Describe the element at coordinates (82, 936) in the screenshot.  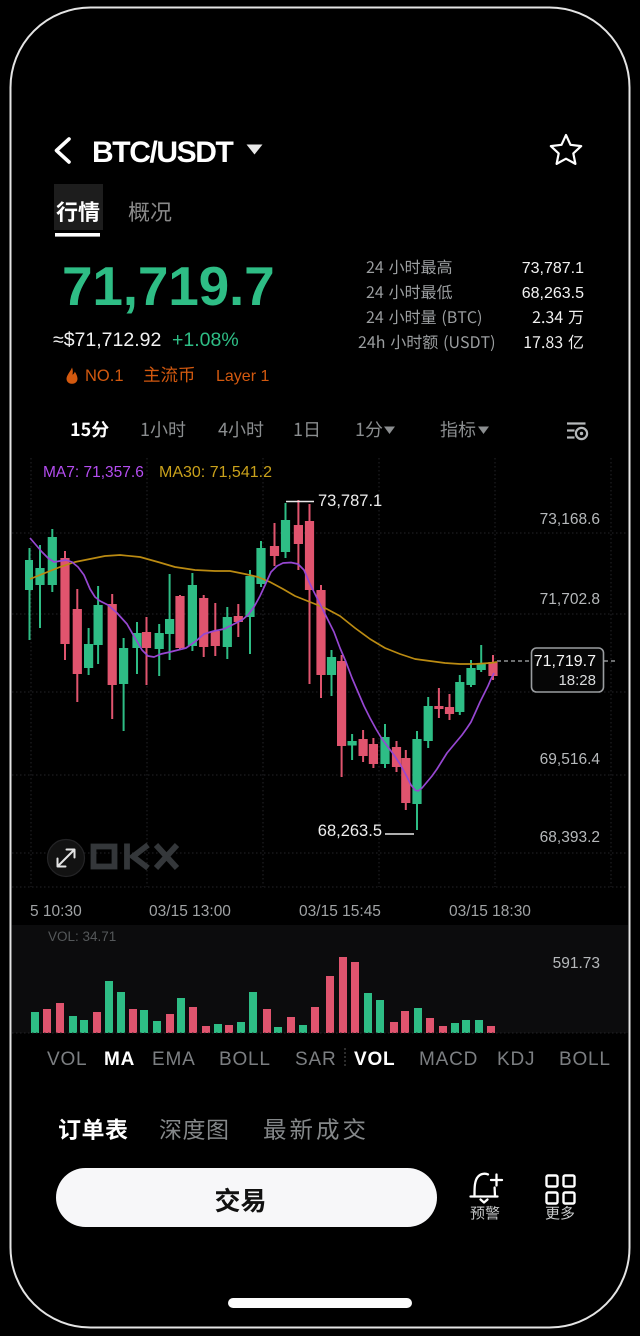
I see `svg-text: VOL: 34.71` at that location.